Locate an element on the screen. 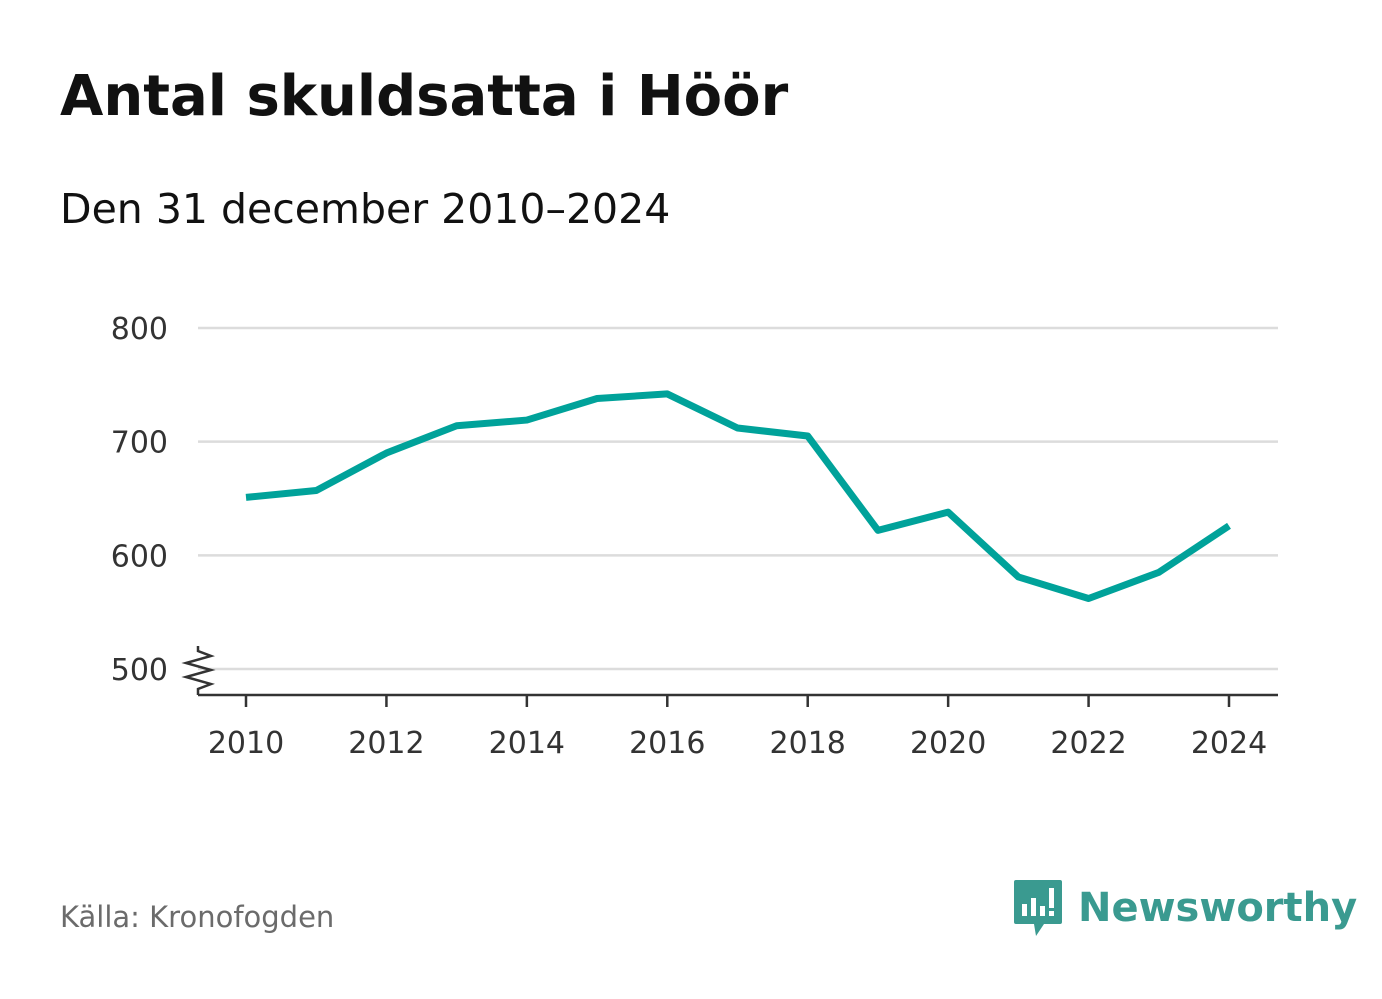 This screenshot has height=999, width=1382. x-tick-label: 2020 is located at coordinates (948, 743).